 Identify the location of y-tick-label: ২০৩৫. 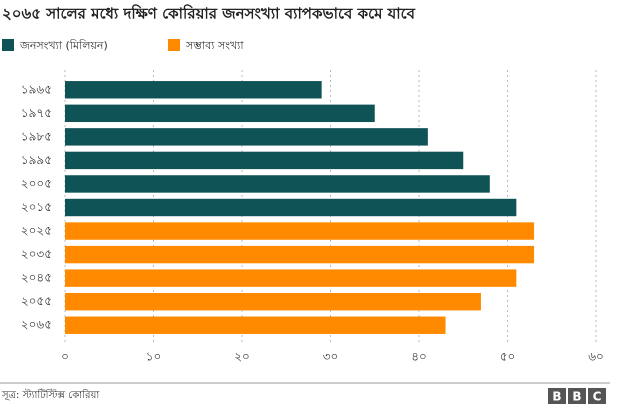
(36, 254).